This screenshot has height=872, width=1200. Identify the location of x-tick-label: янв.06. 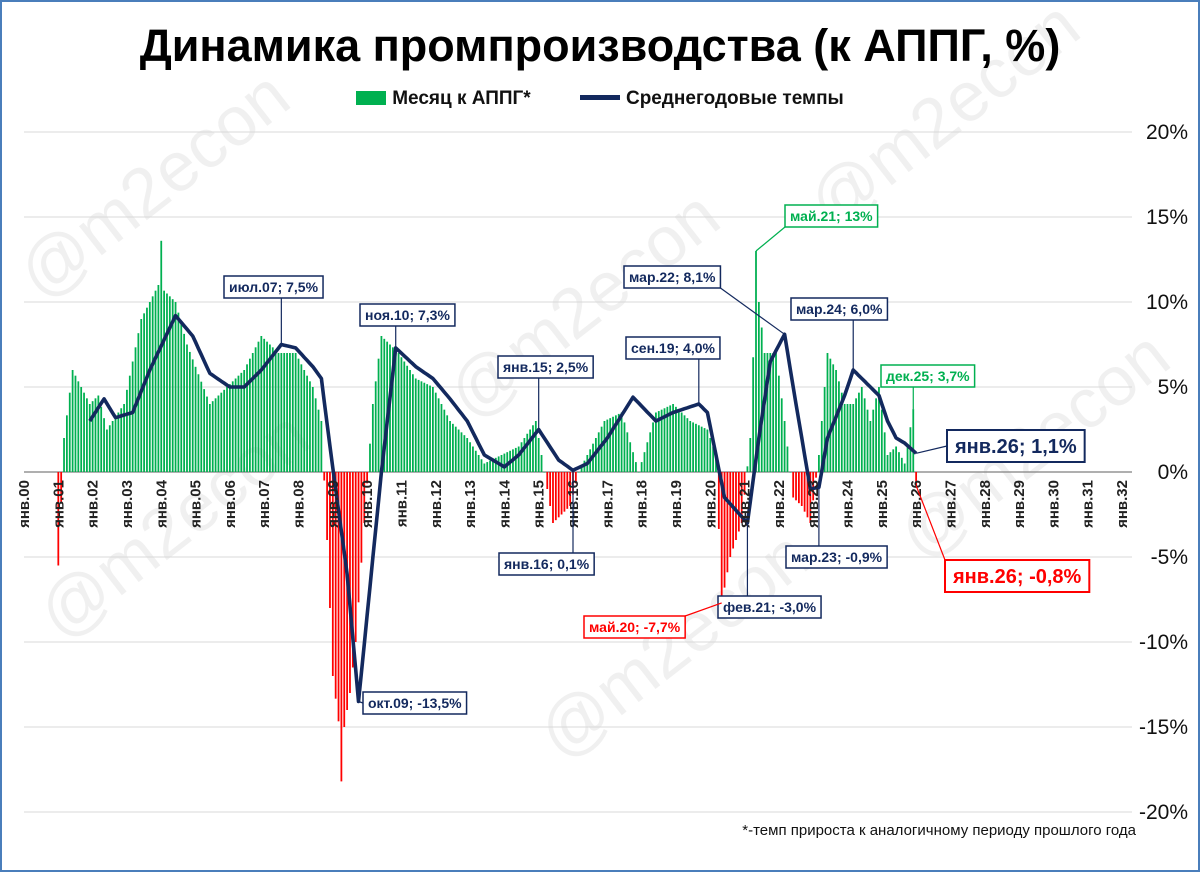
(230, 504).